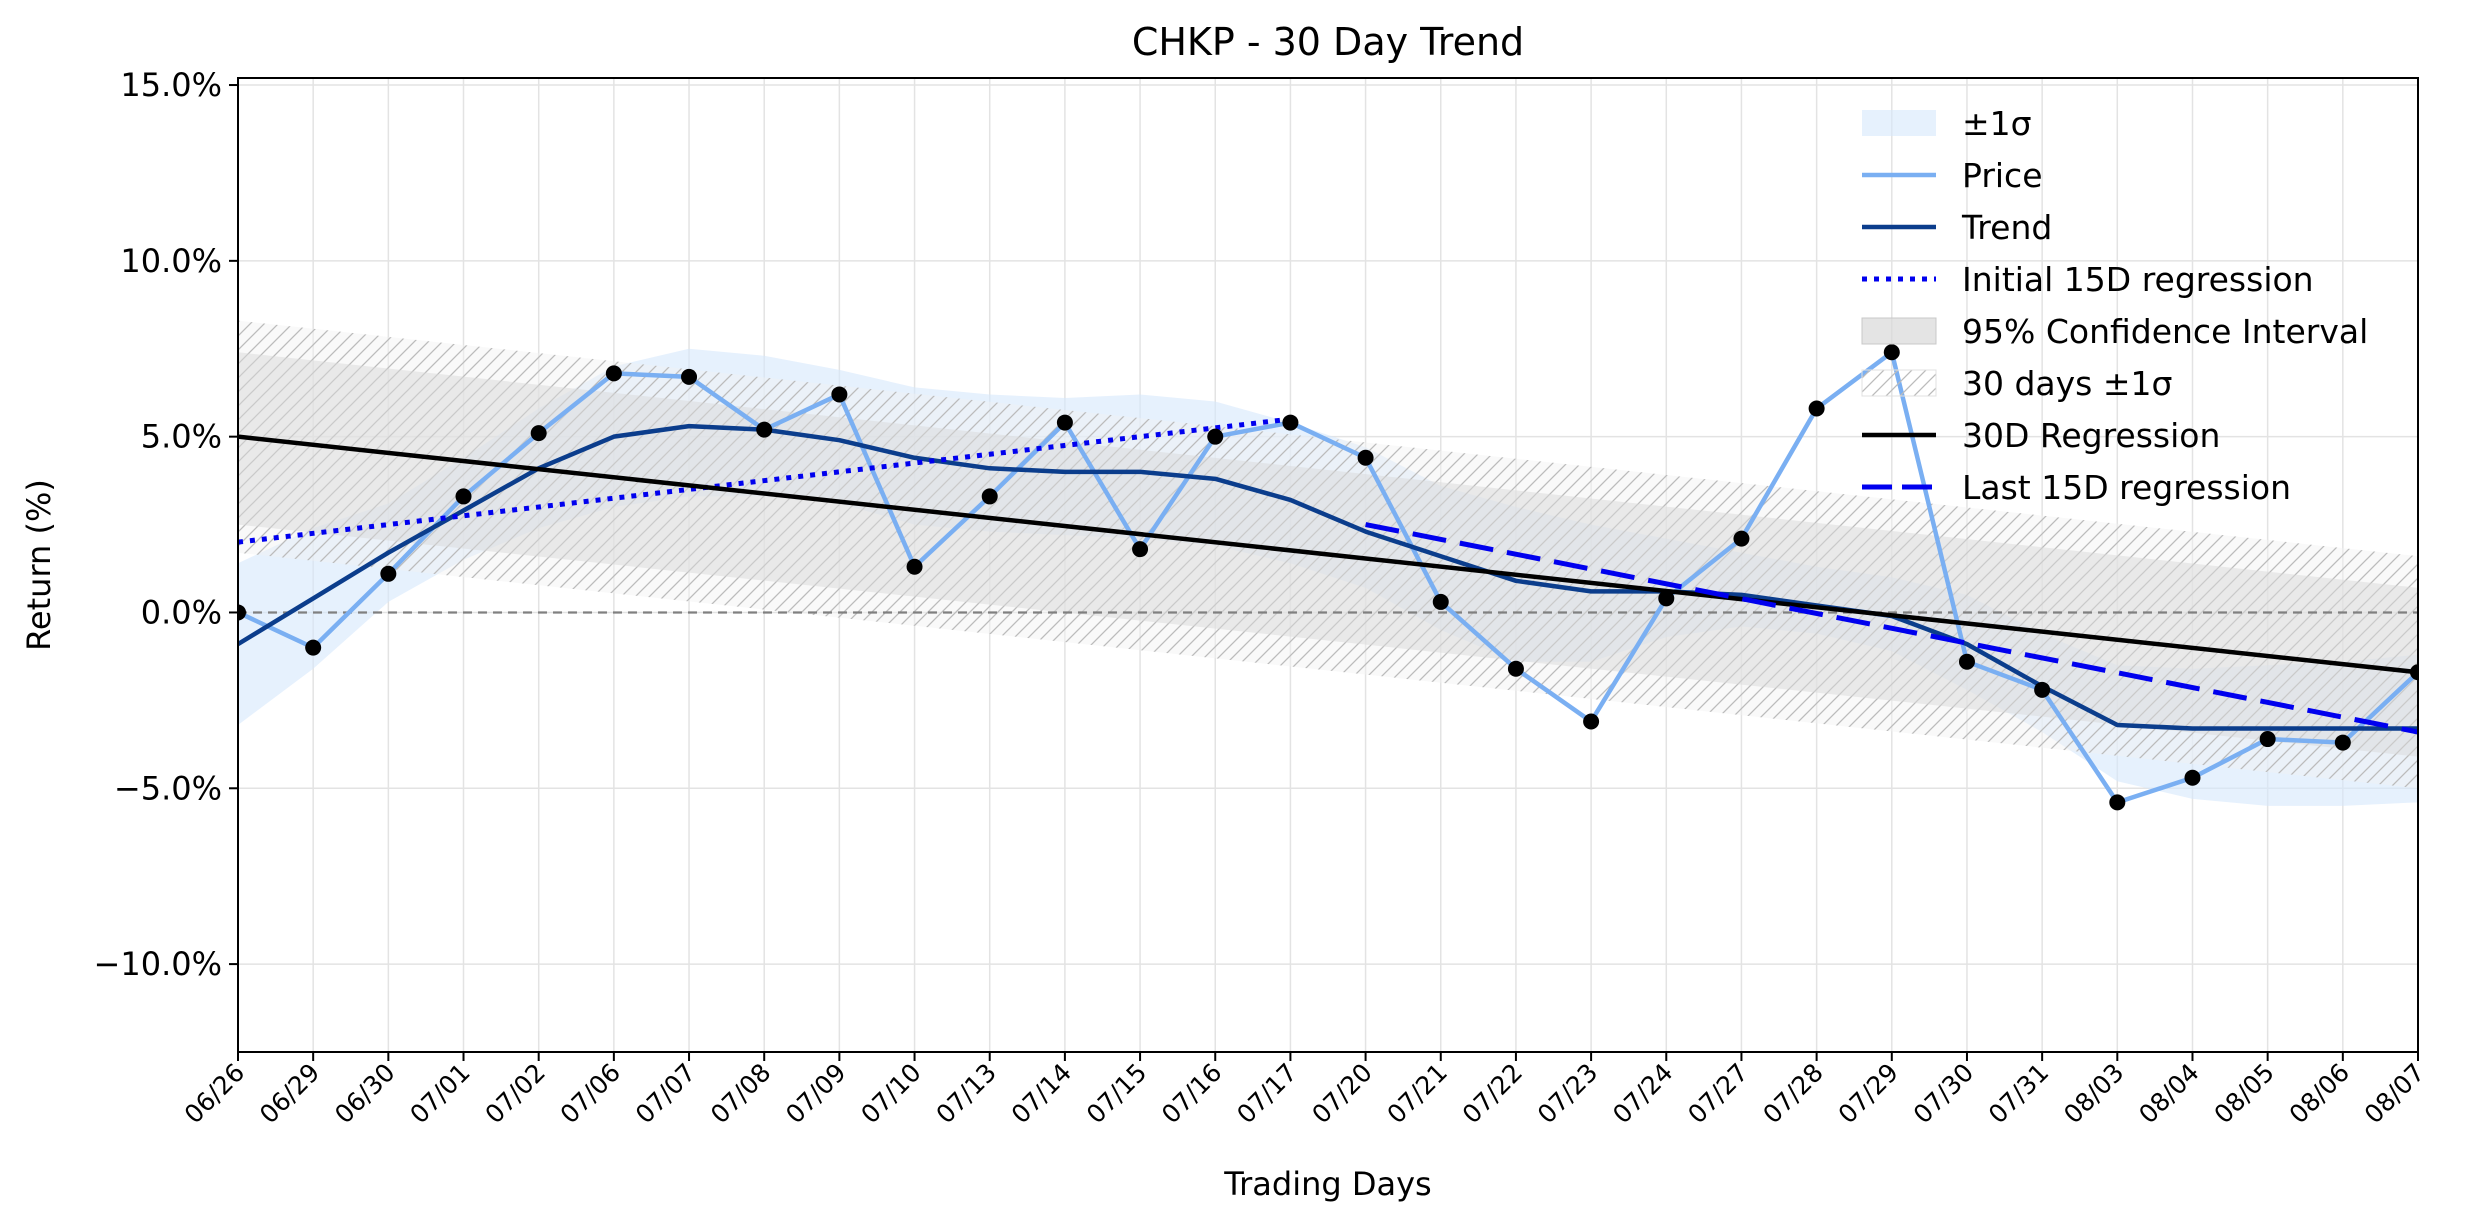 This screenshot has width=2474, height=1224. I want to click on y-tick-label: 15.0%, so click(171, 85).